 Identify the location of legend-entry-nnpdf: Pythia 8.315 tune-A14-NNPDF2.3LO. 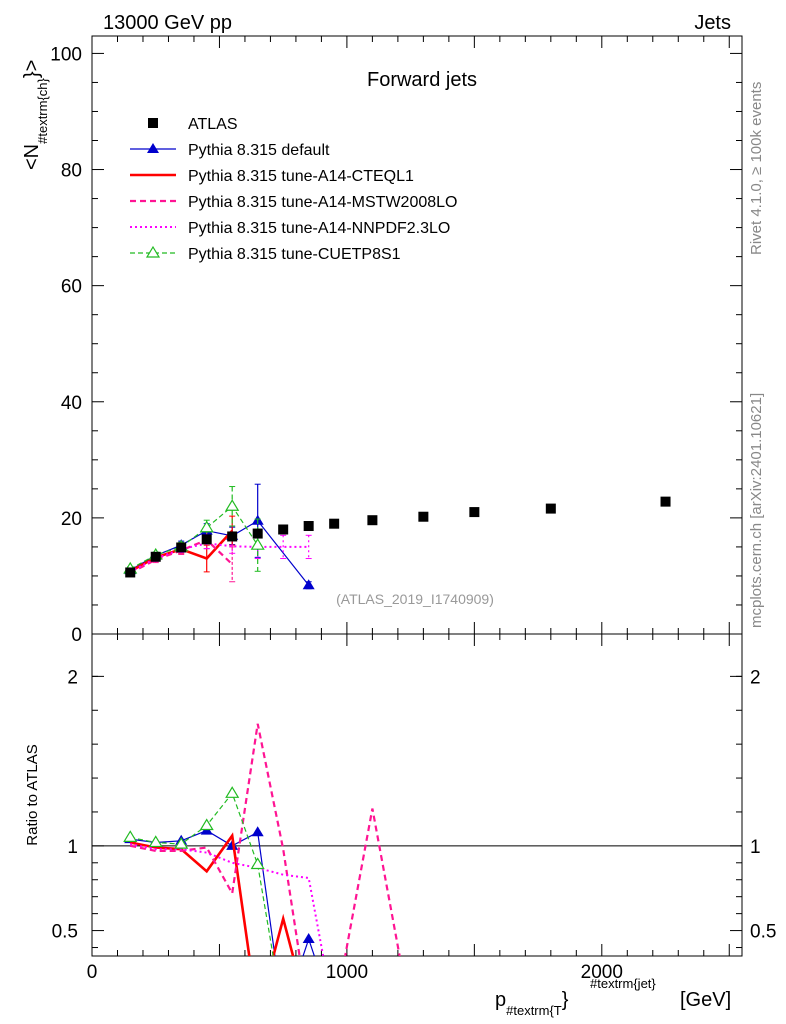
(319, 228).